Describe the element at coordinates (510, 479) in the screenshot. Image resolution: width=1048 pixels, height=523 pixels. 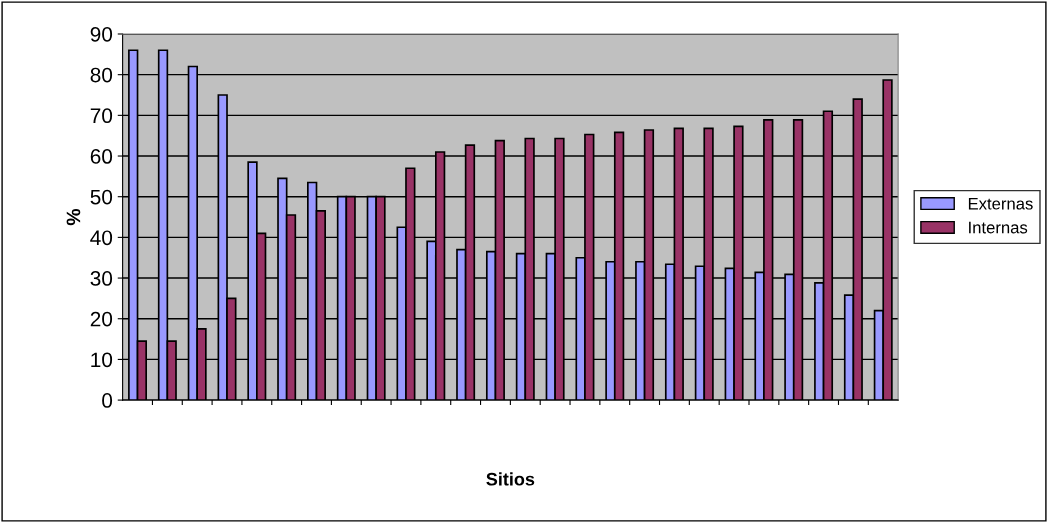
I see `x-axis-title: Sitios` at that location.